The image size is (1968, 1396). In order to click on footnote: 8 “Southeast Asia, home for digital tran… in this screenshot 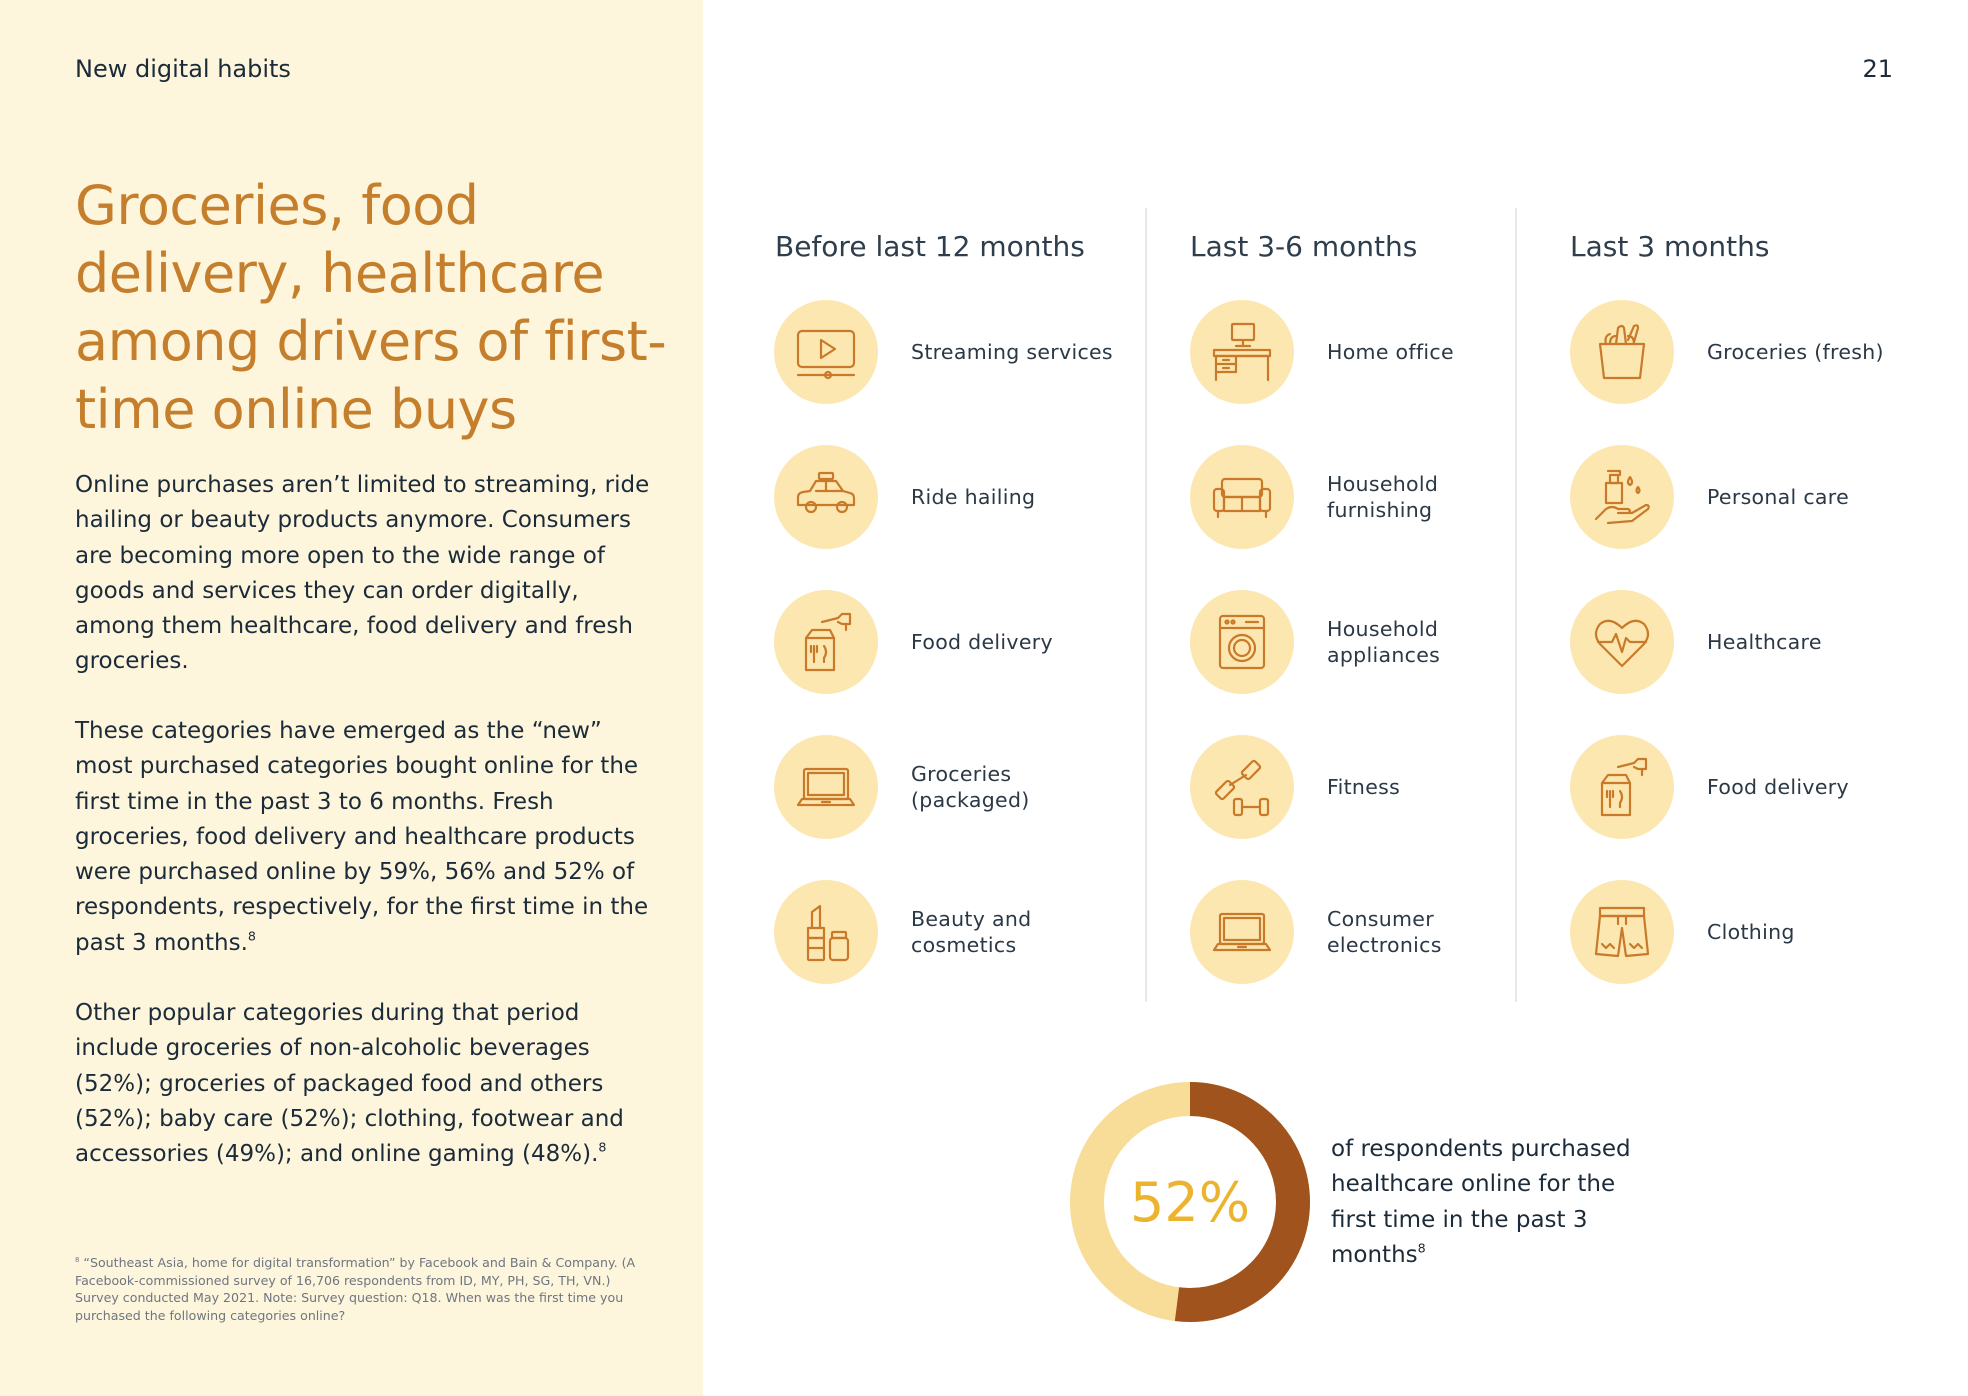, I will do `click(365, 1289)`.